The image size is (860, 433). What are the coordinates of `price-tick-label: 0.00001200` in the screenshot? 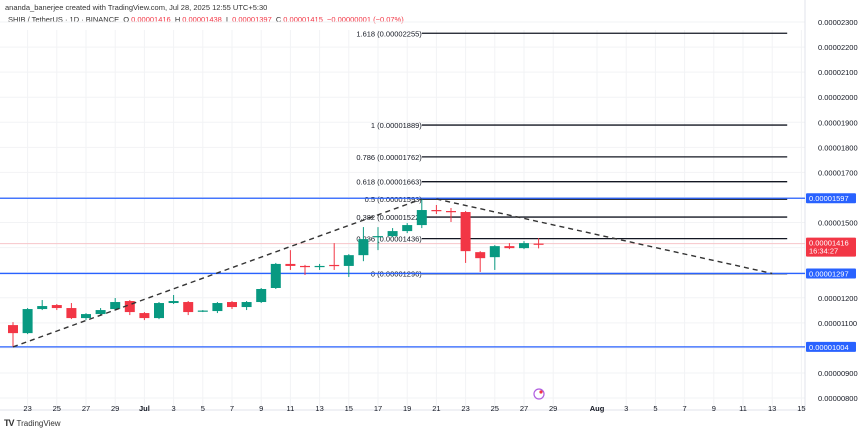 It's located at (838, 298).